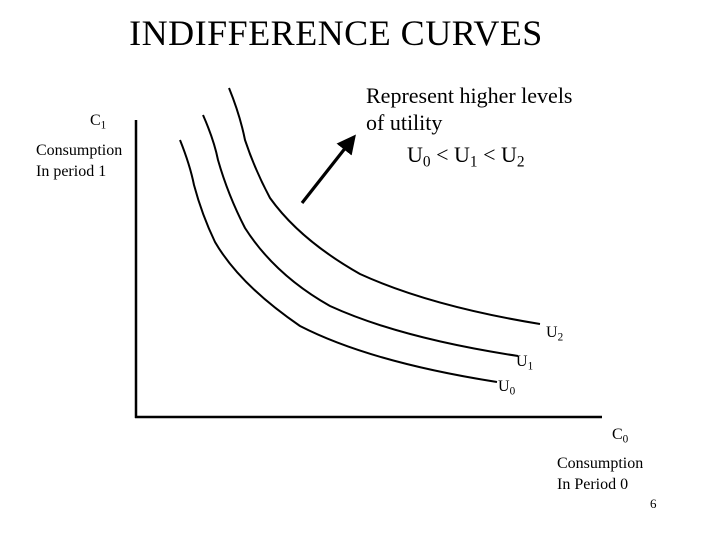 The image size is (720, 540). What do you see at coordinates (653, 503) in the screenshot?
I see `page-number: 6` at bounding box center [653, 503].